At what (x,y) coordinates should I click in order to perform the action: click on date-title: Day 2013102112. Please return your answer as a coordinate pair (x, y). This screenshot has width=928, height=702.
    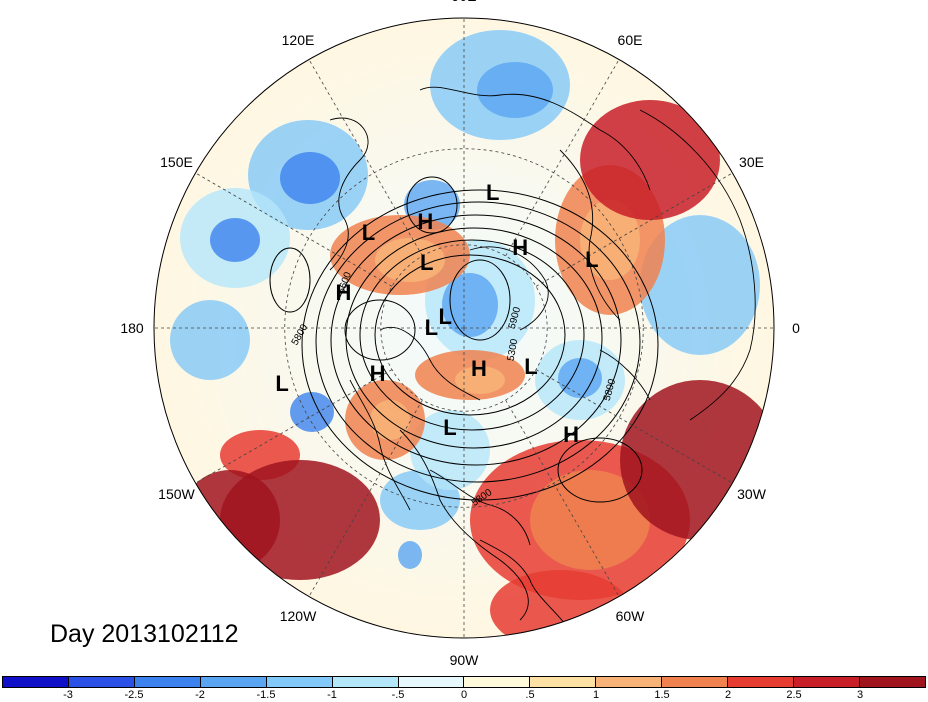
    Looking at the image, I should click on (144, 634).